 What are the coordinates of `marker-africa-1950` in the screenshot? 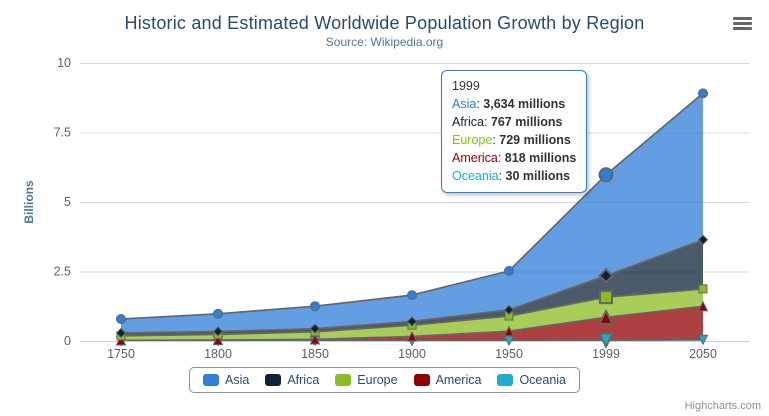 It's located at (509, 310).